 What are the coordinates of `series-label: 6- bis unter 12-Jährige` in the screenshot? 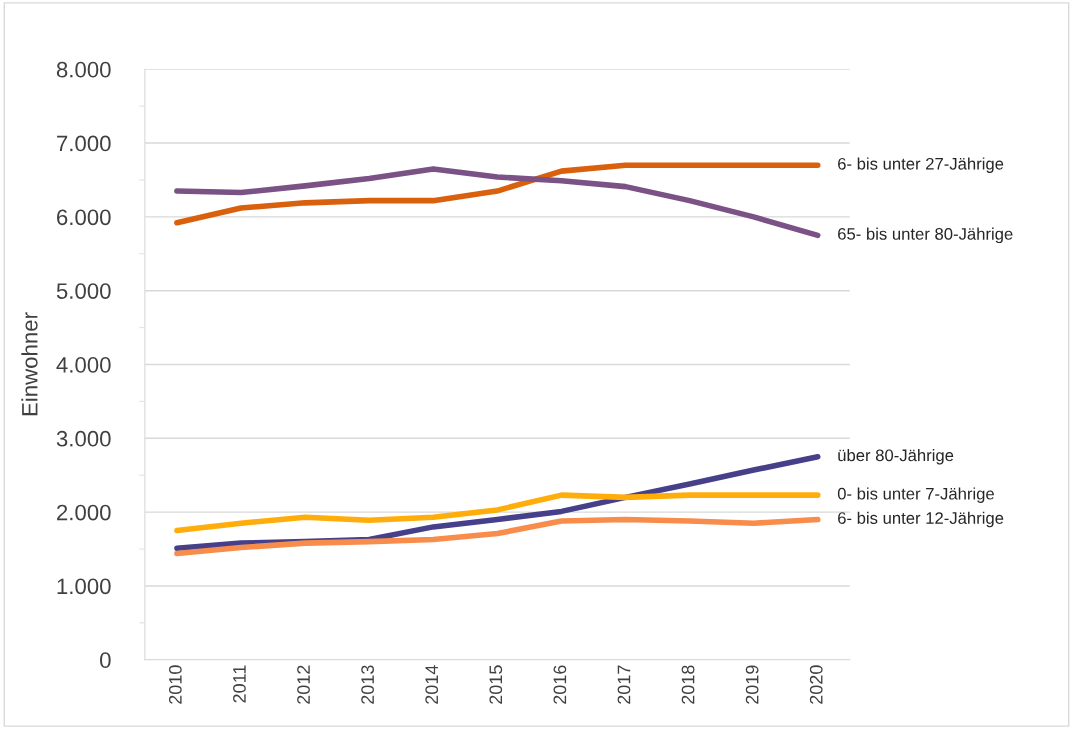 It's located at (921, 519).